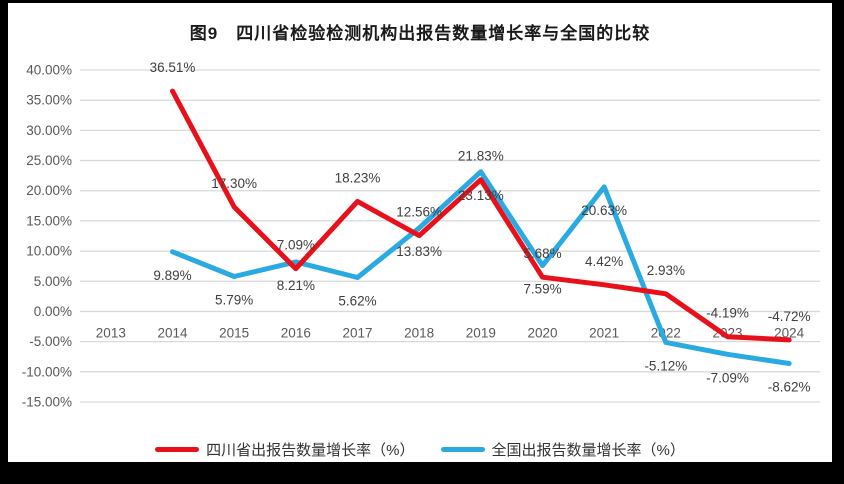 The image size is (844, 484). I want to click on data-label: 8.21%, so click(296, 285).